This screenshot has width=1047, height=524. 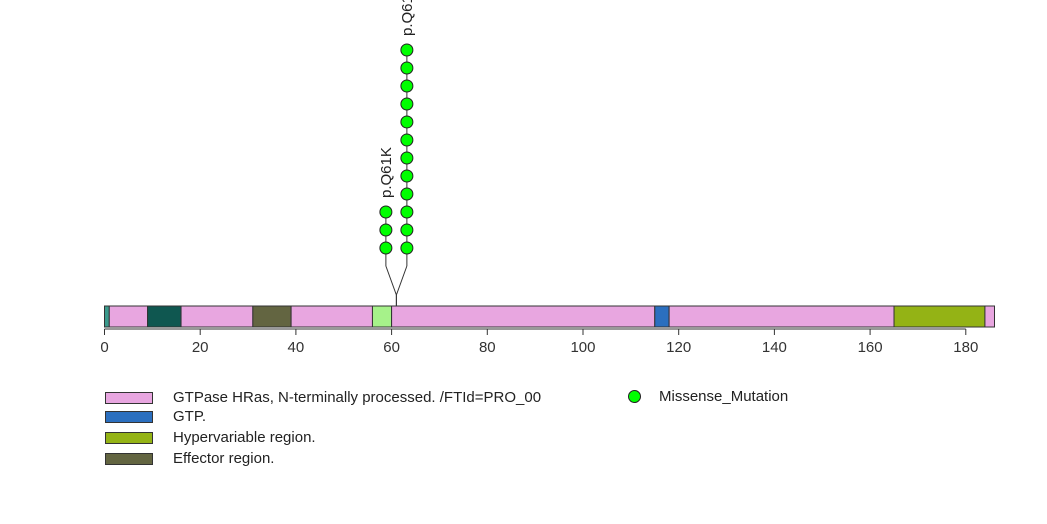 What do you see at coordinates (244, 437) in the screenshot?
I see `legend-label: Hypervariable region.` at bounding box center [244, 437].